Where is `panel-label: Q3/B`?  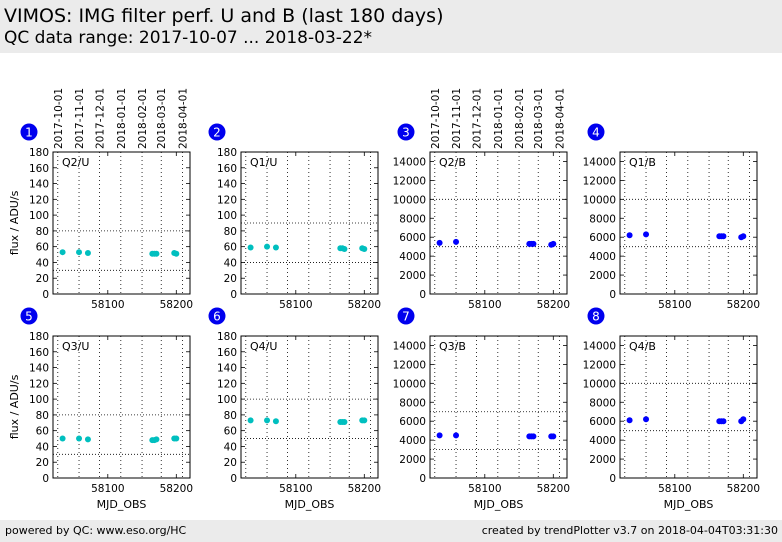 panel-label: Q3/B is located at coordinates (452, 346).